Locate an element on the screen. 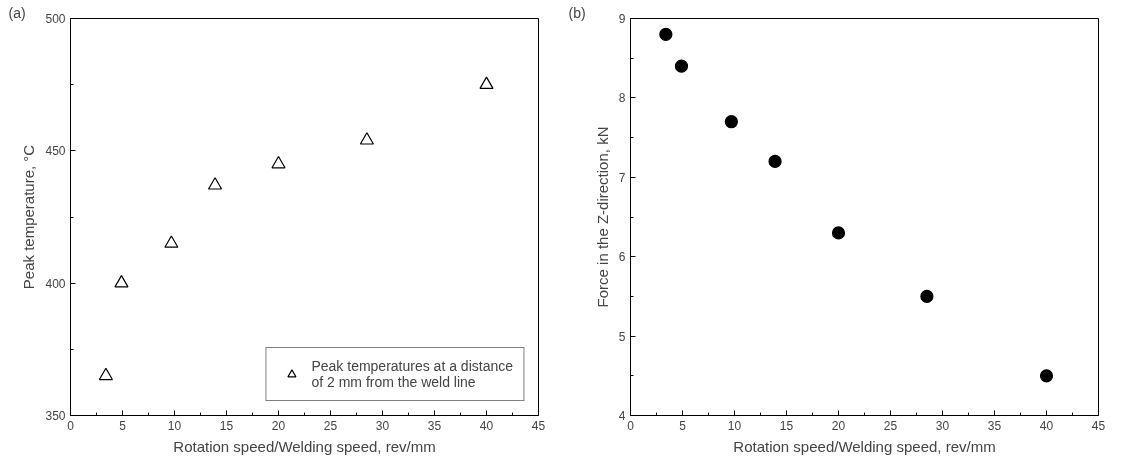  y-axis-title: Peak temperature, °C is located at coordinates (29, 217).